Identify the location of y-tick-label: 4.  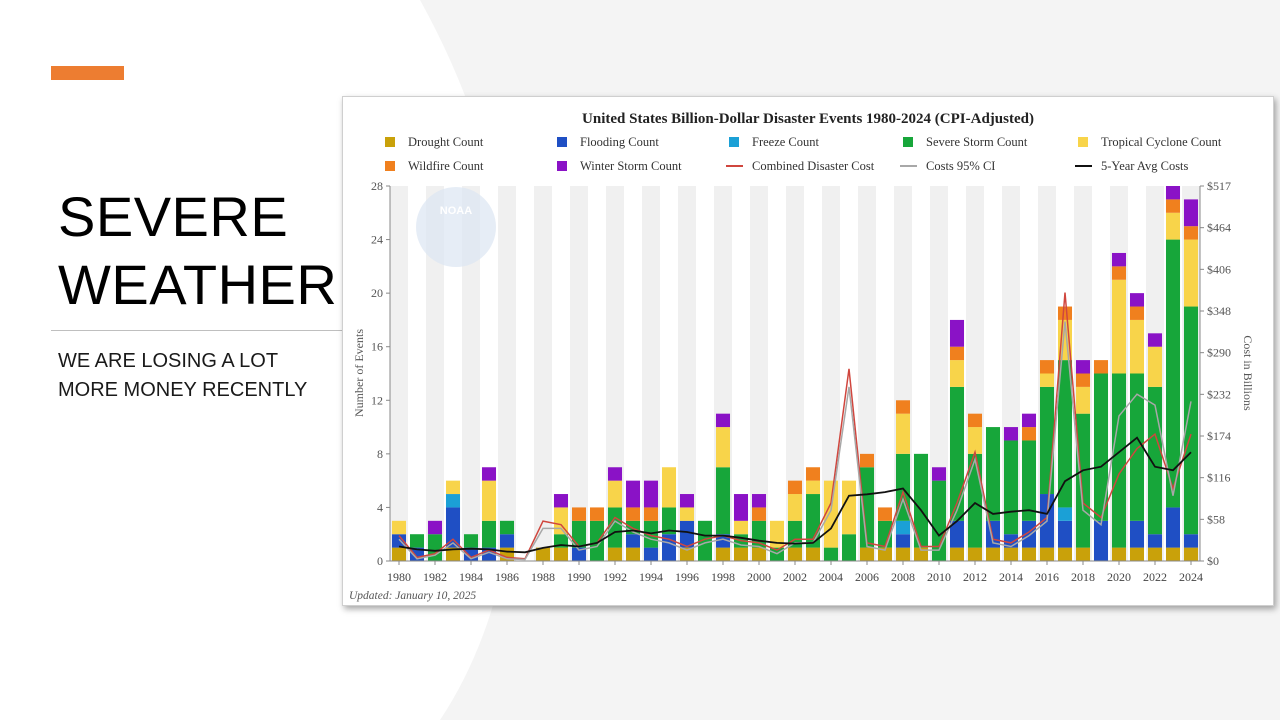
(380, 507).